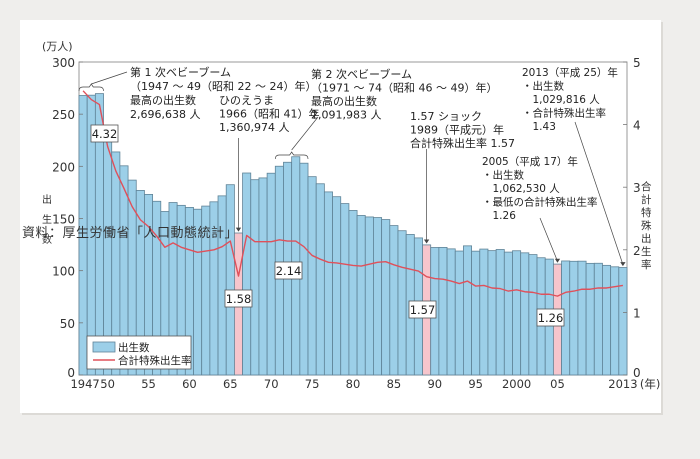  I want to click on left-tick-label: 150, so click(63, 220).